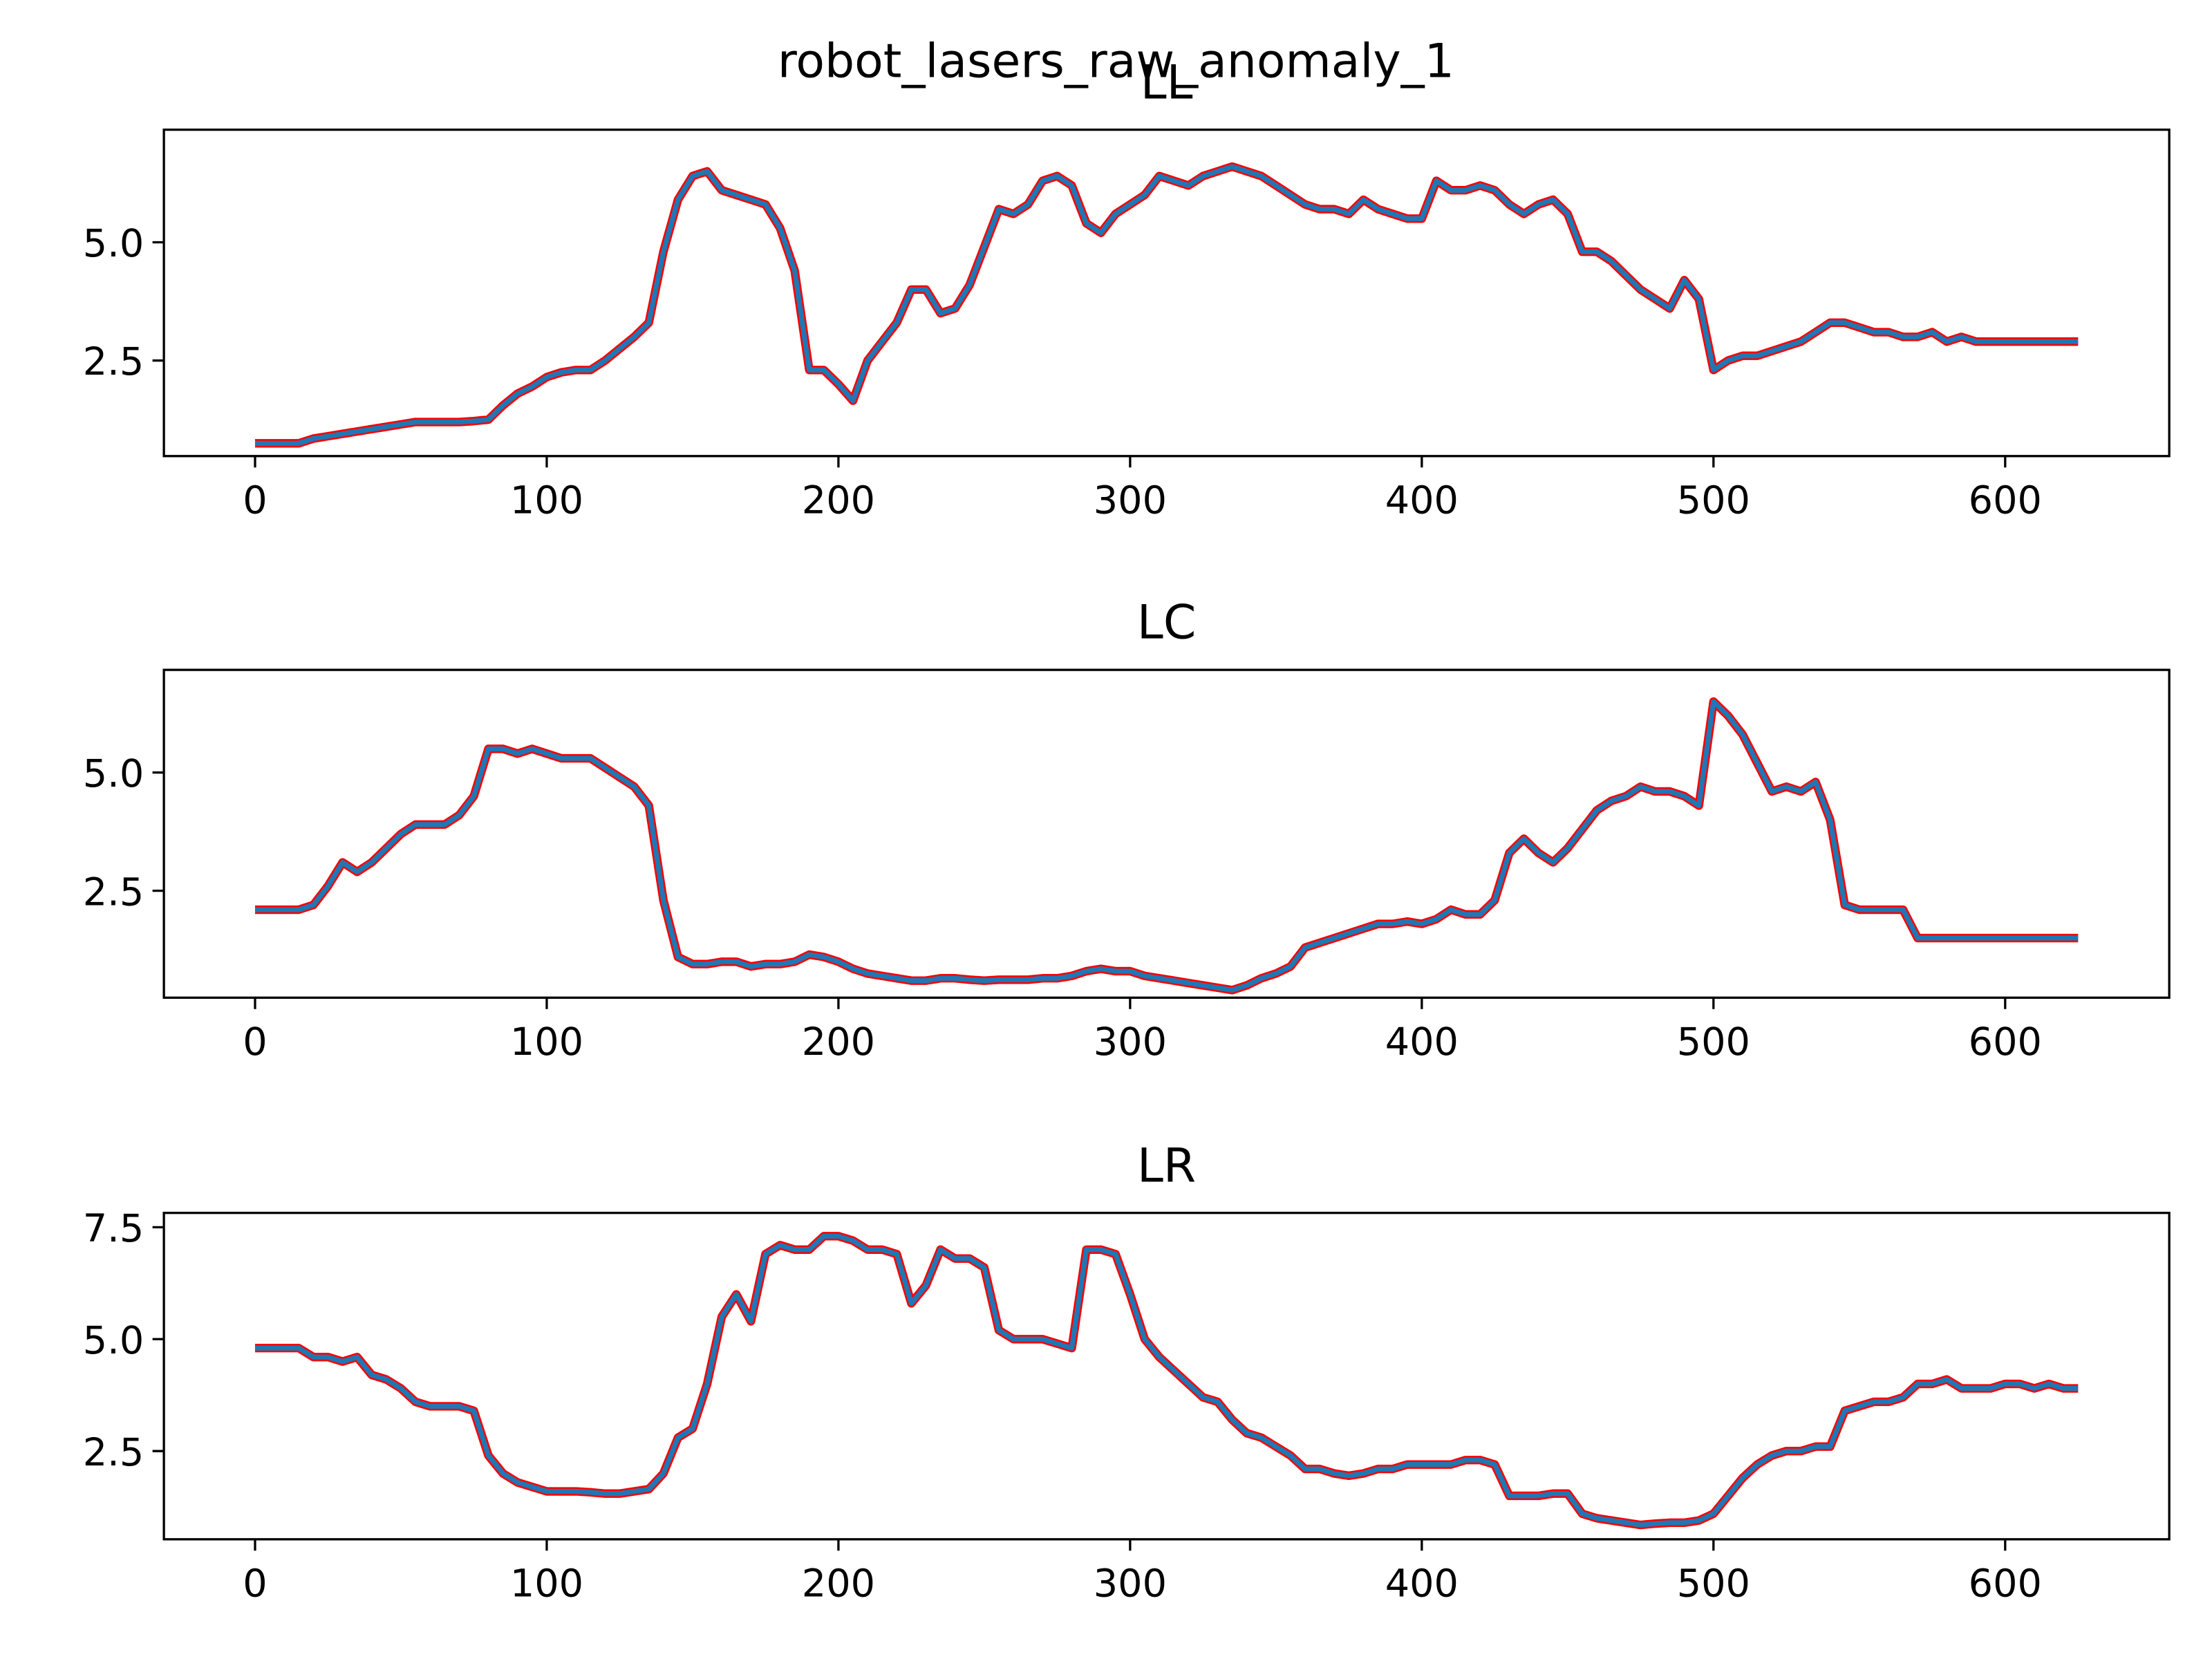  I want to click on subplot-title: LR, so click(1166, 1166).